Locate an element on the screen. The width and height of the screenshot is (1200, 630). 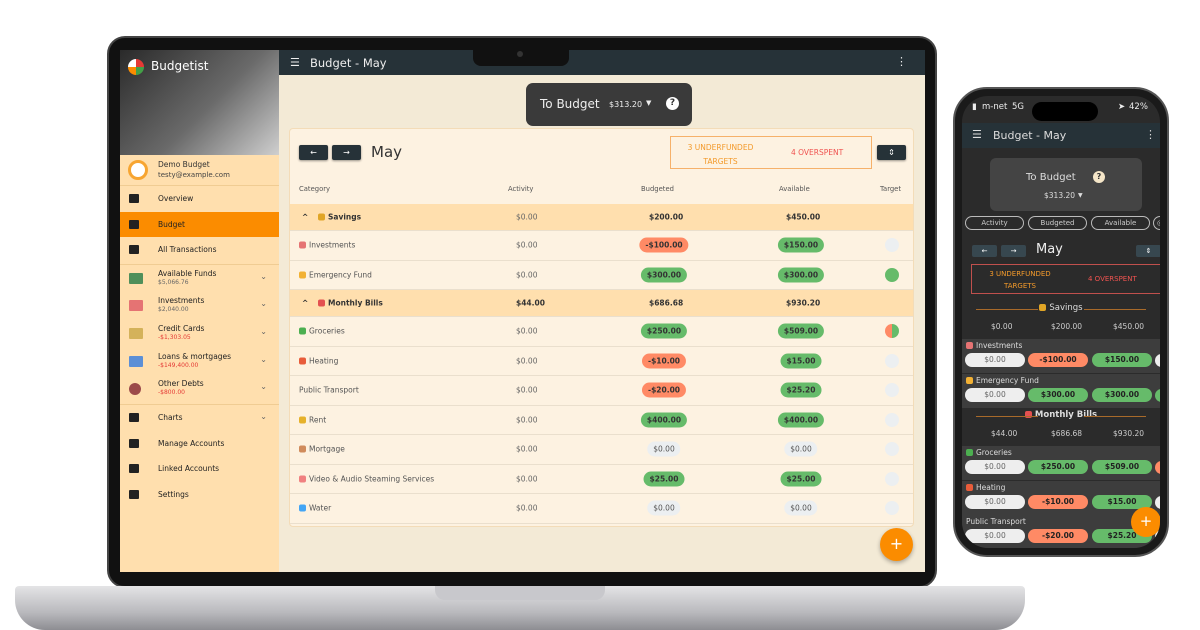
sidebar-item-charts: Charts ⌄ is located at coordinates (199, 417).